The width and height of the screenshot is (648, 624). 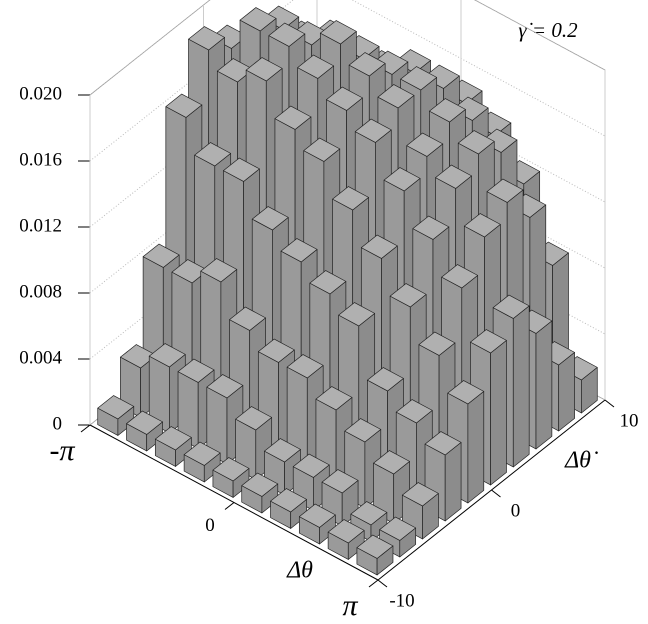 I want to click on z-tick-label: 0.016, so click(x=40, y=159).